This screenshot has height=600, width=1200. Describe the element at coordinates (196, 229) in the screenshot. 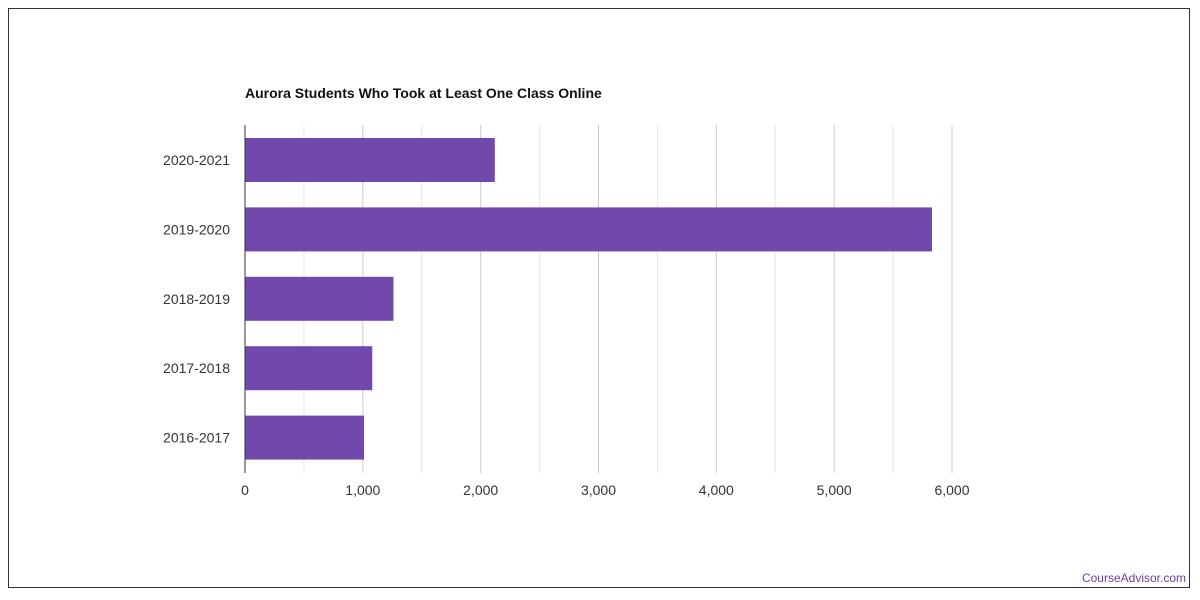

I see `category-label: 2019-2020` at that location.